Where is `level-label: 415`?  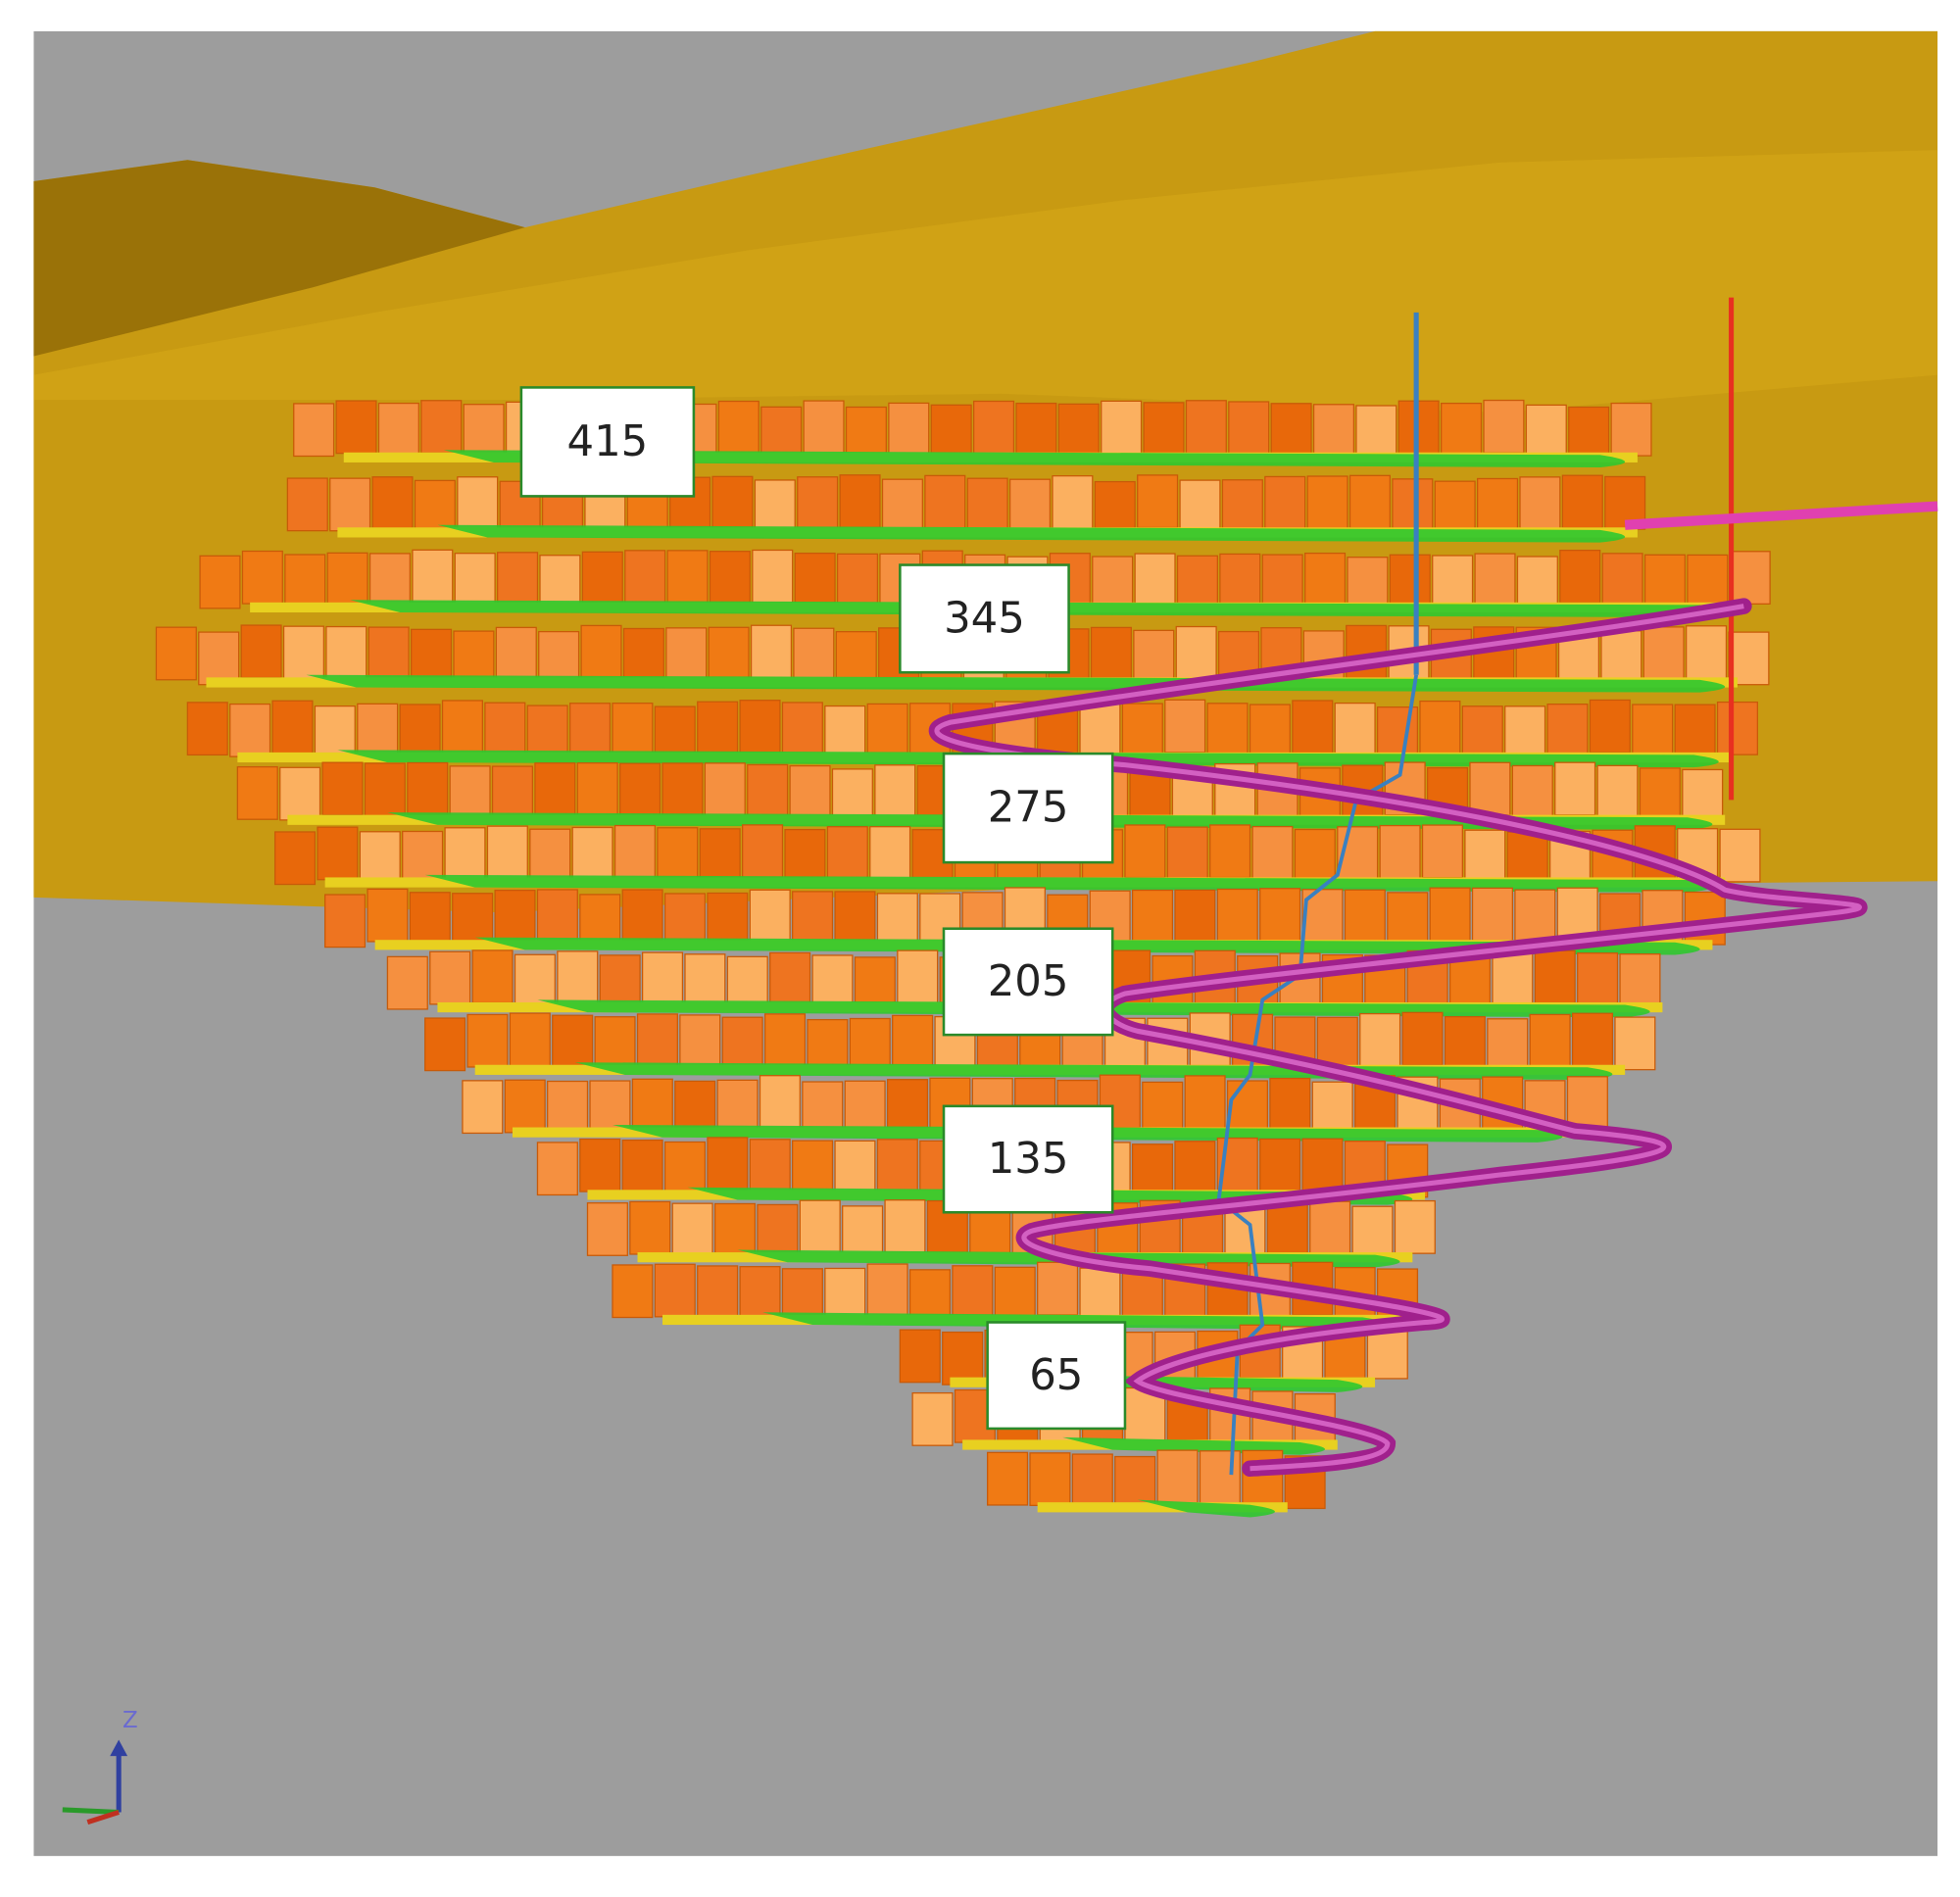
level-label: 415 is located at coordinates (608, 441).